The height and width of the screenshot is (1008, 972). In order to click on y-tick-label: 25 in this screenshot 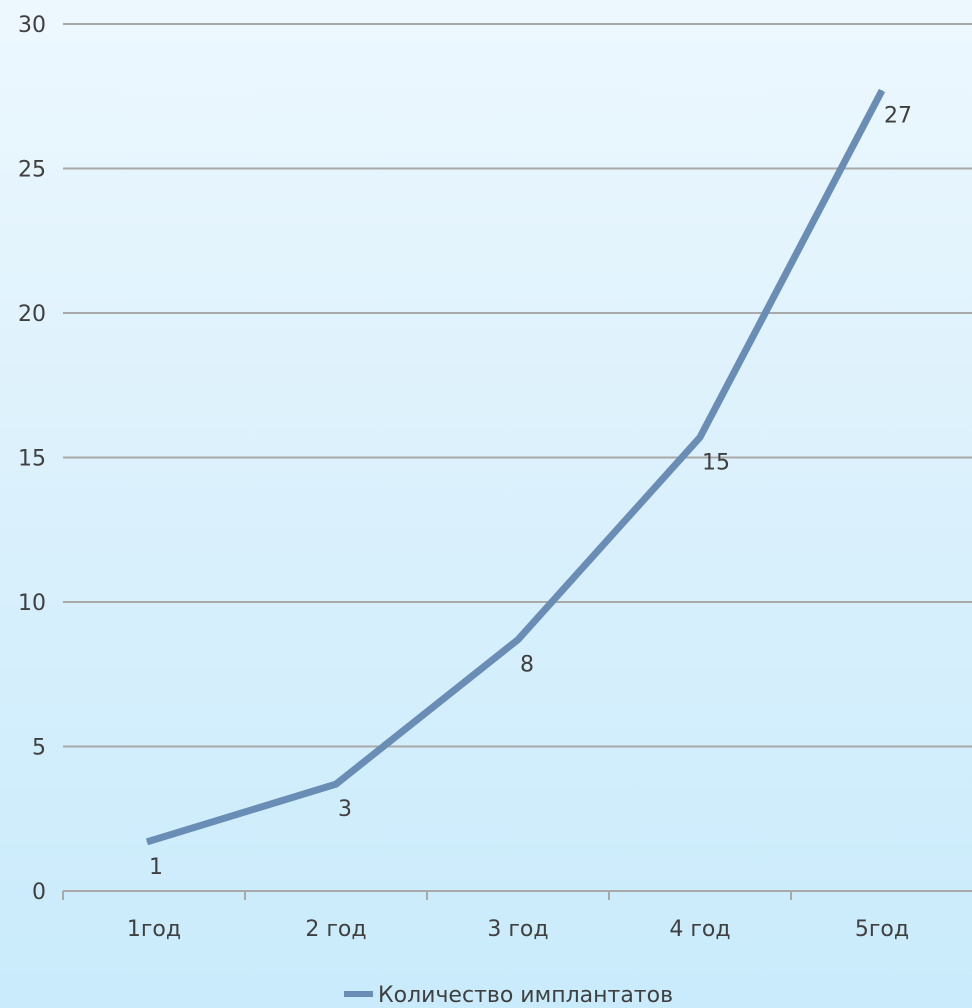, I will do `click(32, 170)`.